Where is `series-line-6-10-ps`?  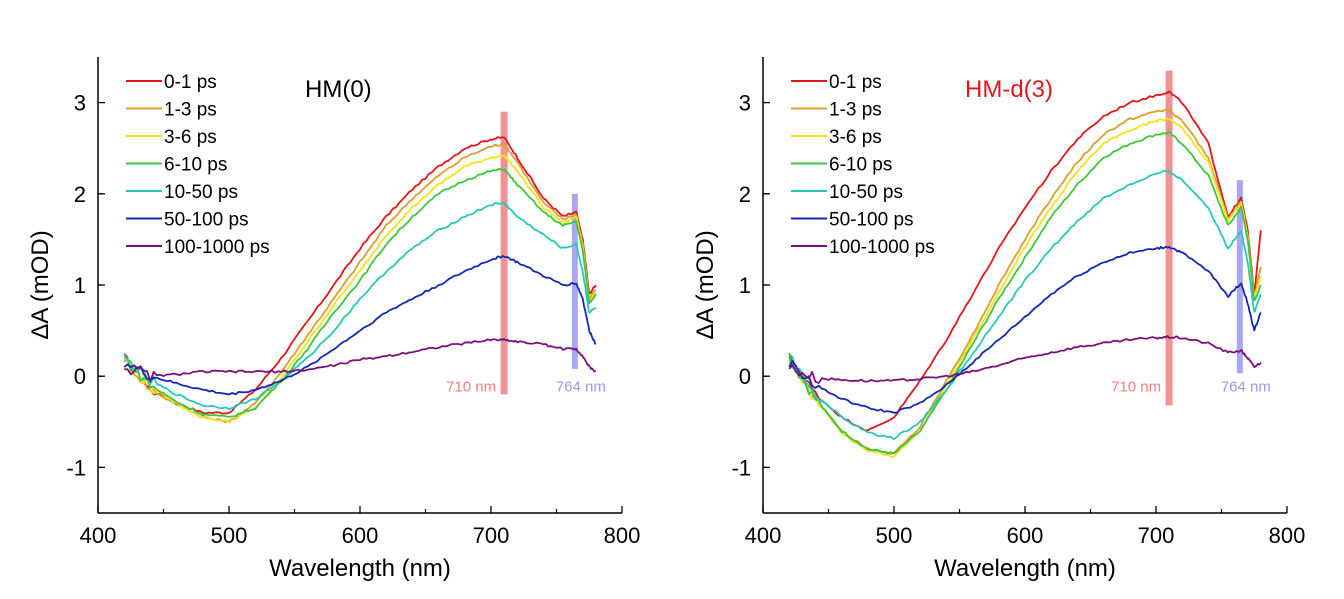
series-line-6-10-ps is located at coordinates (360, 292).